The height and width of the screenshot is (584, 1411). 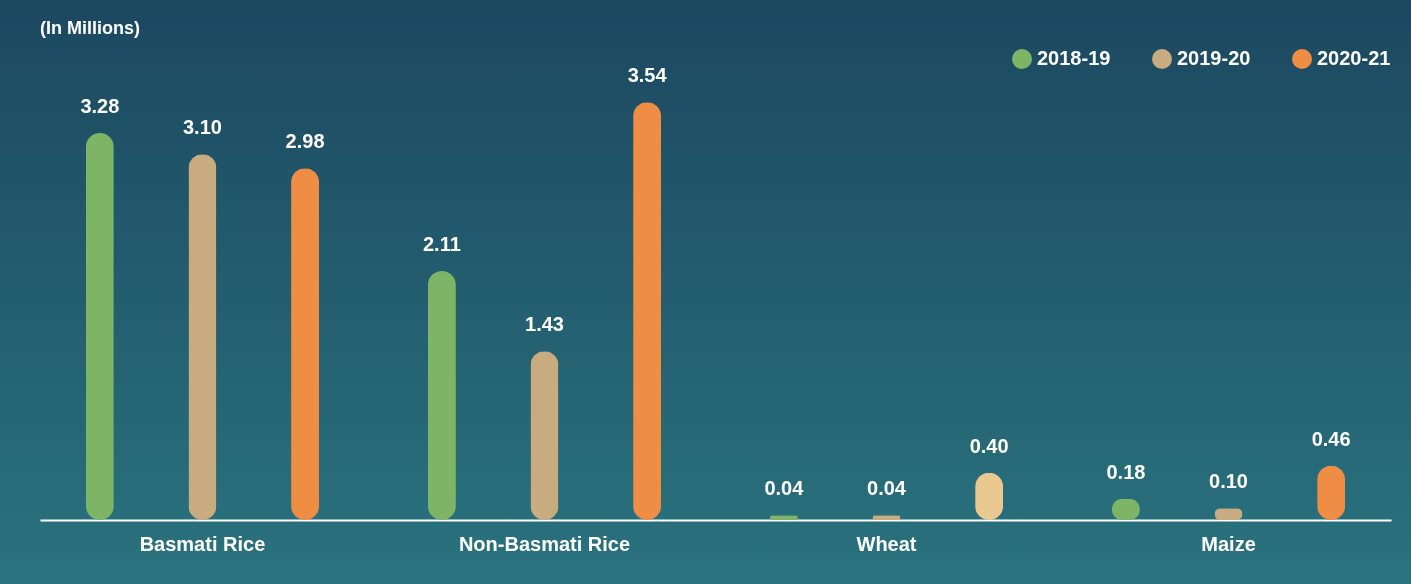 What do you see at coordinates (202, 127) in the screenshot?
I see `data-label: 3.10` at bounding box center [202, 127].